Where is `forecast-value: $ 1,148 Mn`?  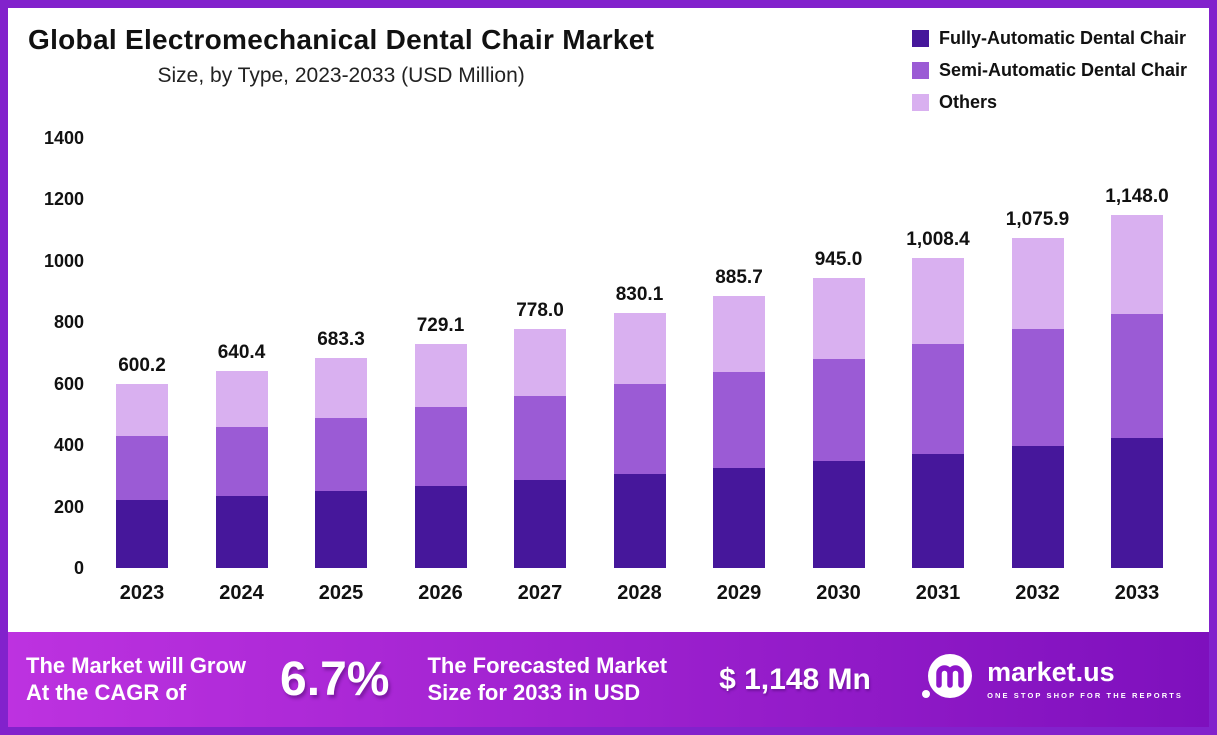
forecast-value: $ 1,148 Mn is located at coordinates (795, 679).